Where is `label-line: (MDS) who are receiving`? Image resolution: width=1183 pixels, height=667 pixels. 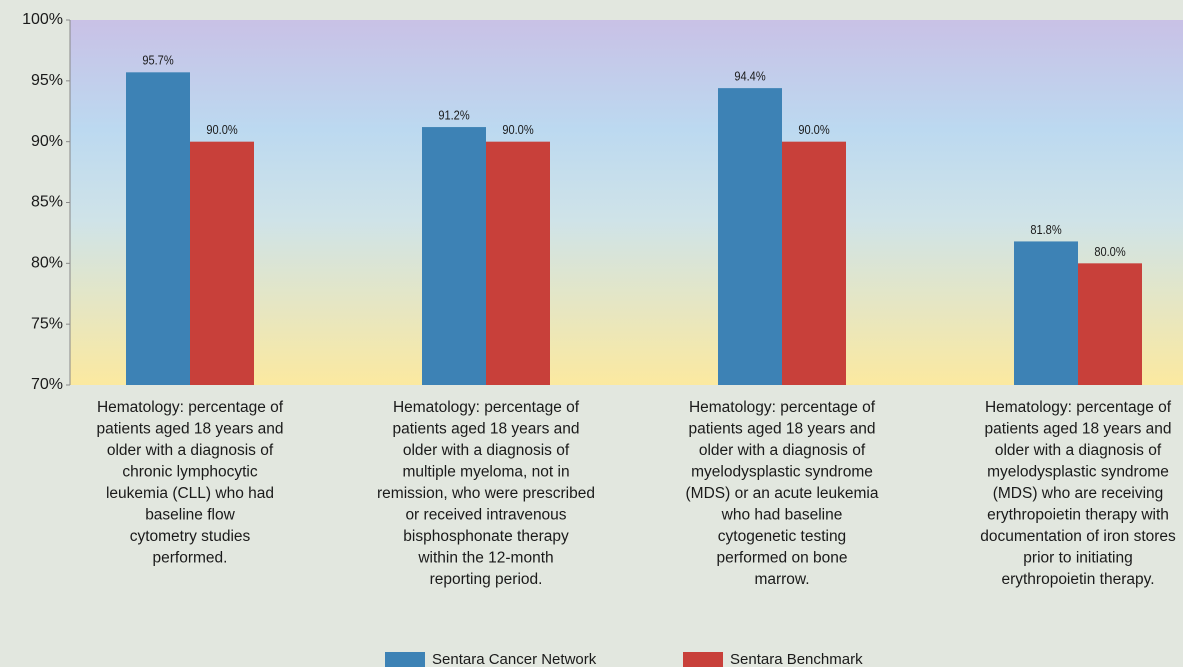 label-line: (MDS) who are receiving is located at coordinates (1078, 493).